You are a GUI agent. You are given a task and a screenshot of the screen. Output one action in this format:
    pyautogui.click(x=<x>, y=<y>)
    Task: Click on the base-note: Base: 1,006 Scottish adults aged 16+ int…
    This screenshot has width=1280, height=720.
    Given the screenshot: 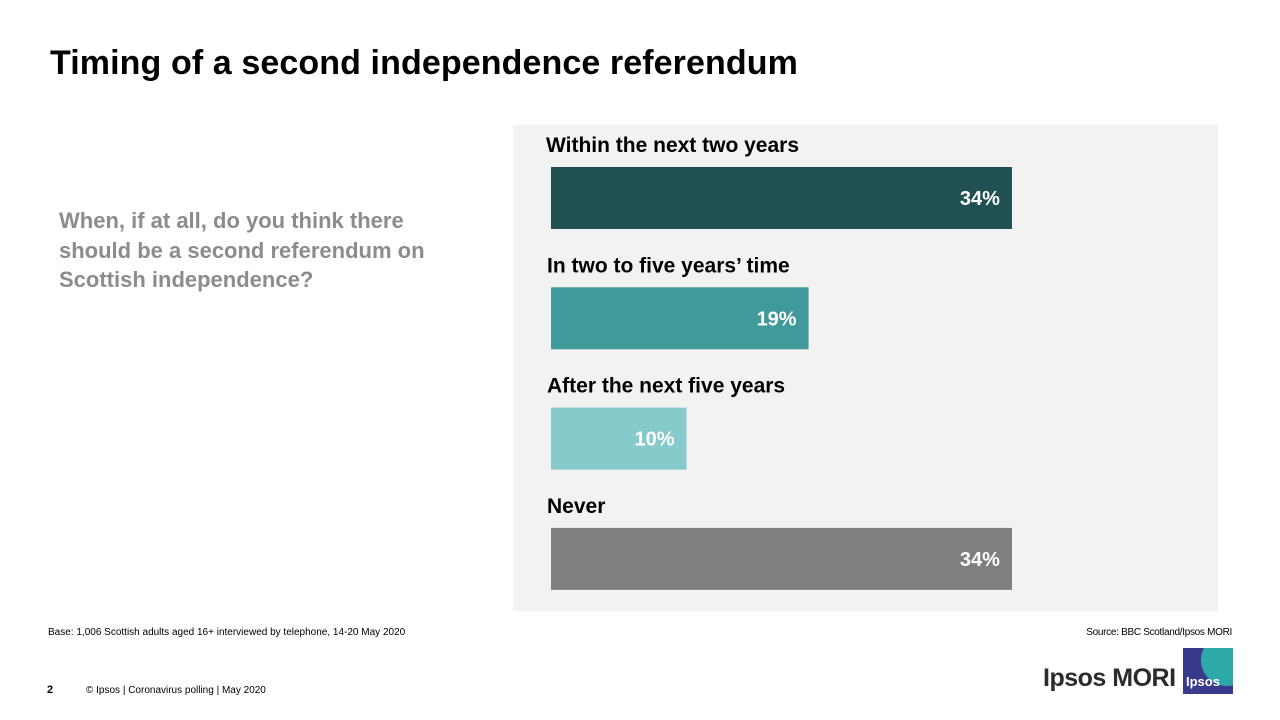 What is the action you would take?
    pyautogui.click(x=227, y=632)
    